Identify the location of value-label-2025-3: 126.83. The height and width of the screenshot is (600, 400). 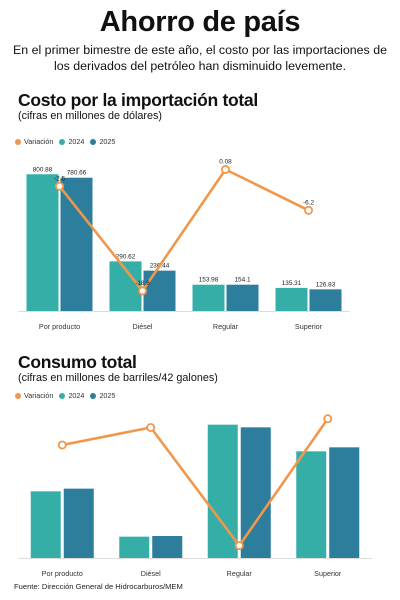
(326, 284).